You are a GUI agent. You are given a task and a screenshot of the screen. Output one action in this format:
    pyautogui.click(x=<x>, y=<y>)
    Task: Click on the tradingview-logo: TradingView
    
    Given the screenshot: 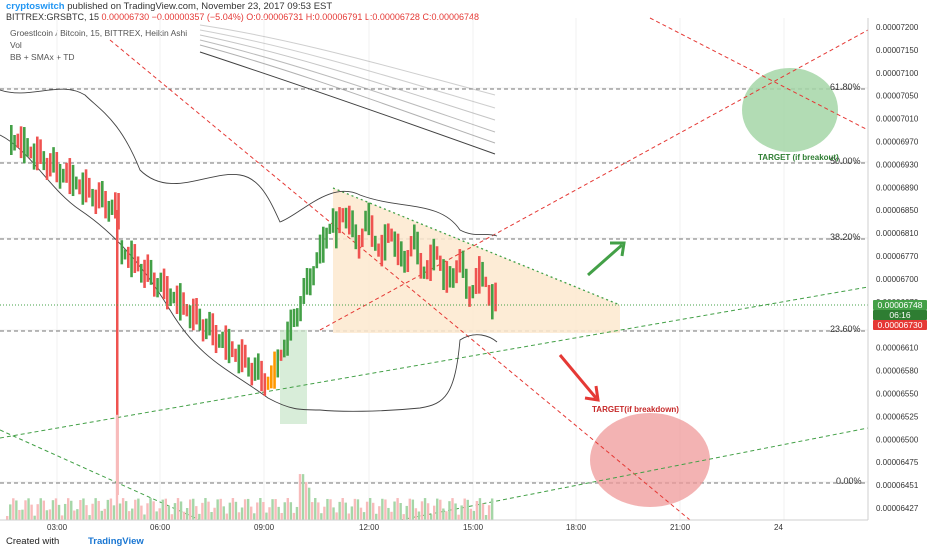 What is the action you would take?
    pyautogui.click(x=116, y=541)
    